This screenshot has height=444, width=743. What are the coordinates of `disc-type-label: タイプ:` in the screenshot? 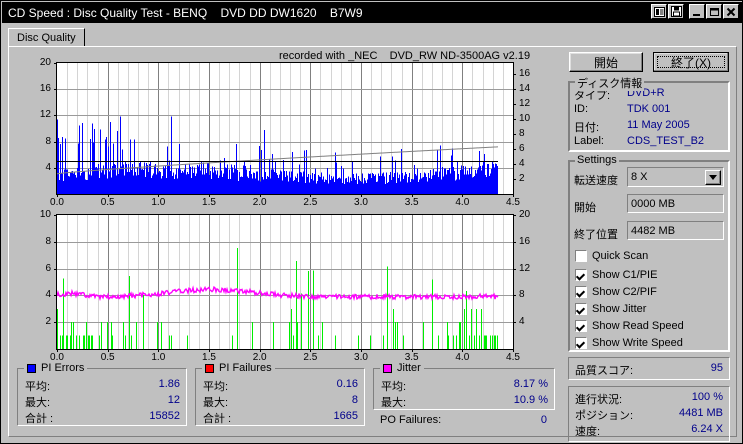 It's located at (592, 96).